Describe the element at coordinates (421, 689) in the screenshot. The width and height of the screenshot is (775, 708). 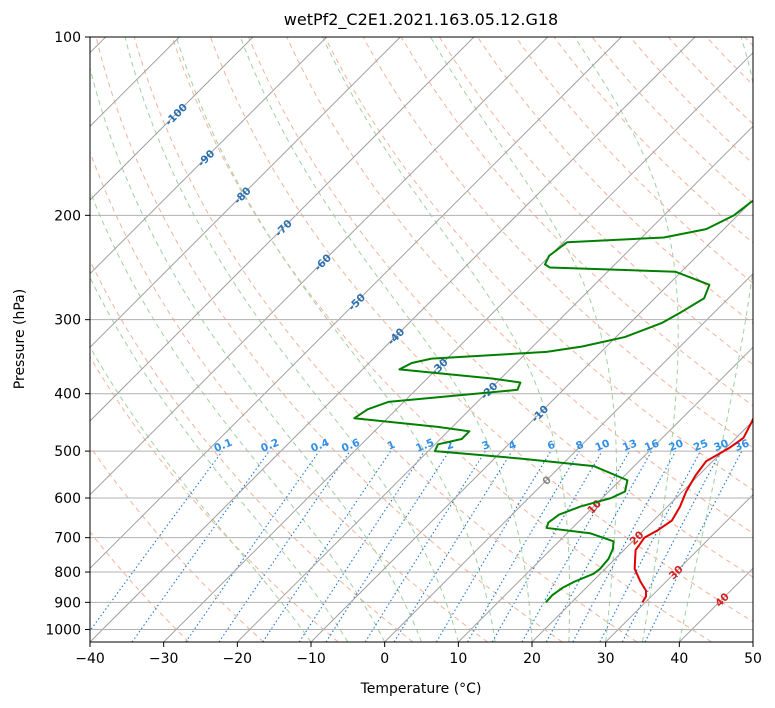
I see `x-axis-label: Temperature (°C)` at that location.